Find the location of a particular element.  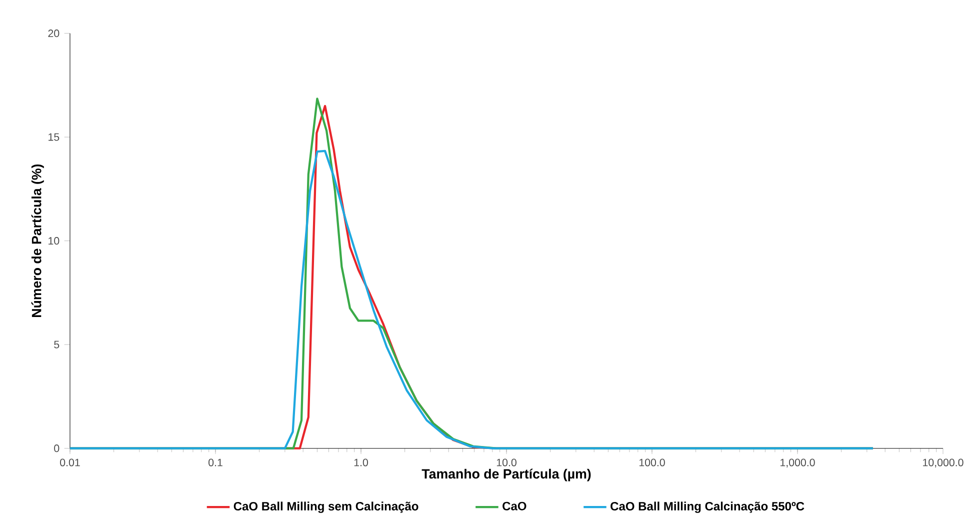

y-tick-label: 10 is located at coordinates (54, 241).